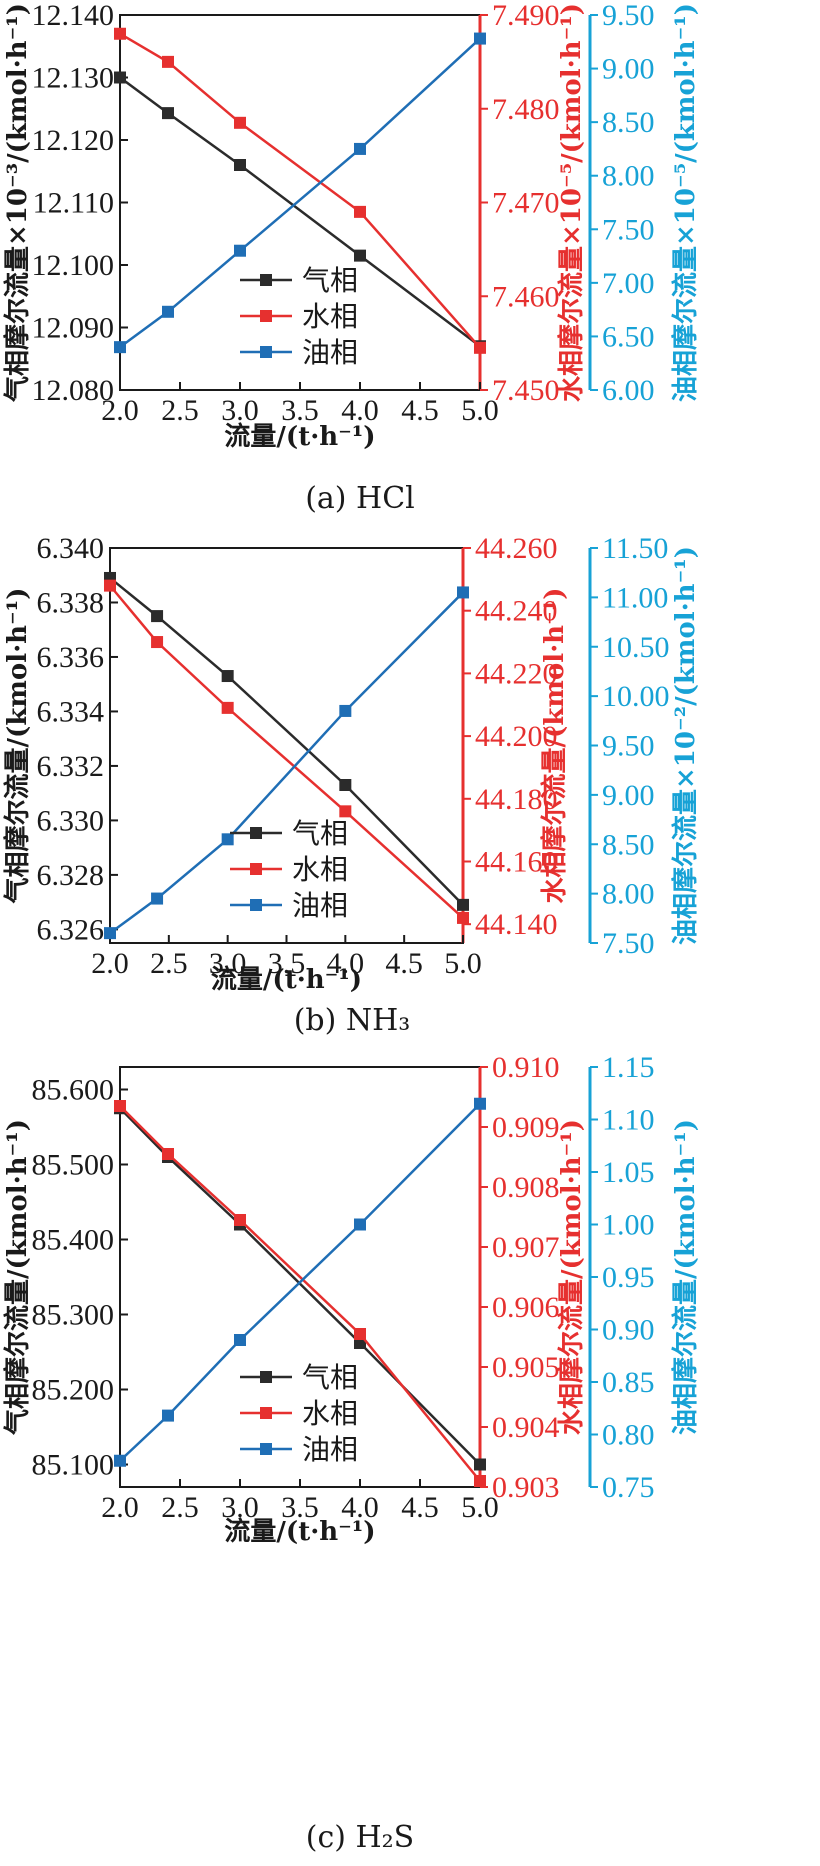  What do you see at coordinates (526, 1307) in the screenshot?
I see `water-tick-label: 0.906` at bounding box center [526, 1307].